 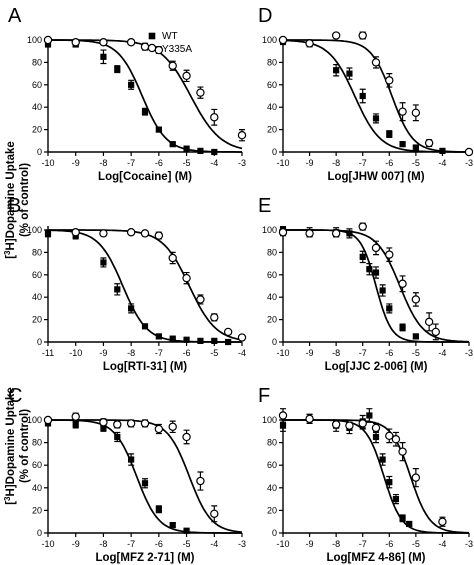 What do you see at coordinates (264, 396) in the screenshot?
I see `panel-letter: F` at bounding box center [264, 396].